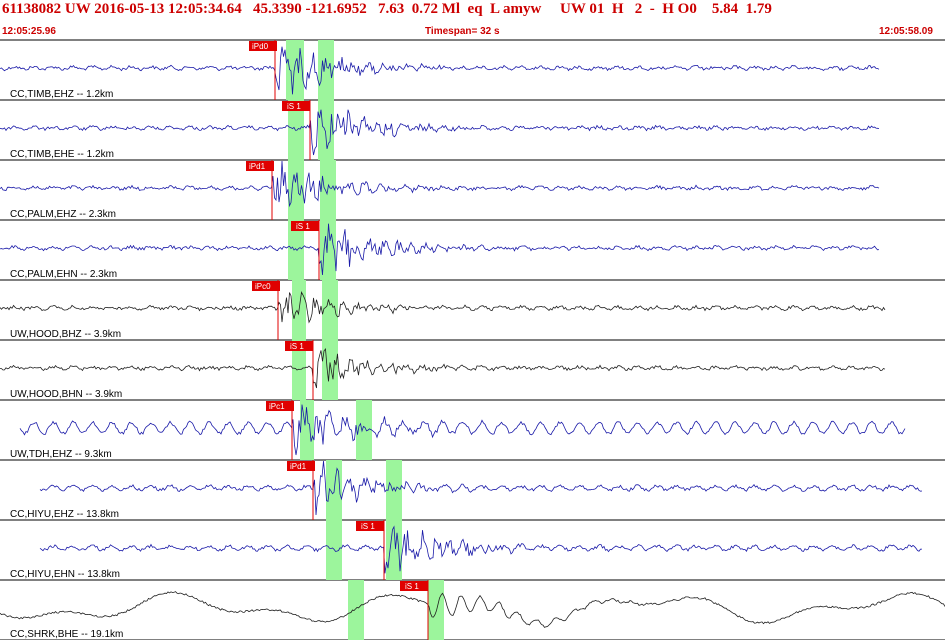  What do you see at coordinates (277, 406) in the screenshot?
I see `pick-label: iPc1` at bounding box center [277, 406].